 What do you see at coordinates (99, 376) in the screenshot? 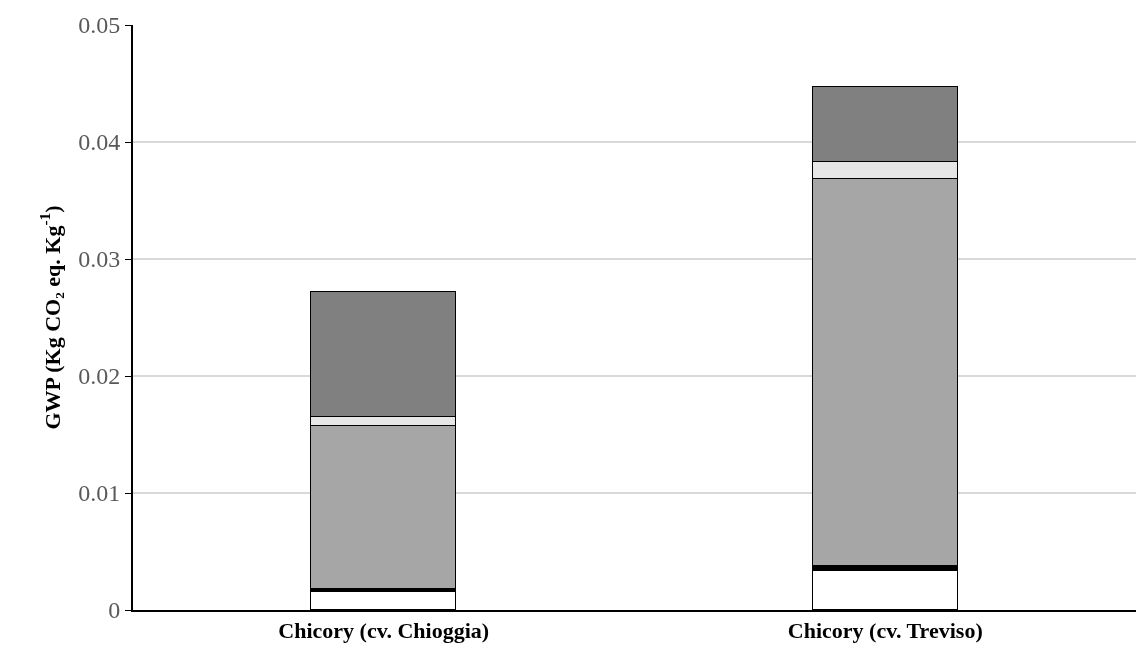
I see `y-tick-label: 0.02` at bounding box center [99, 376].